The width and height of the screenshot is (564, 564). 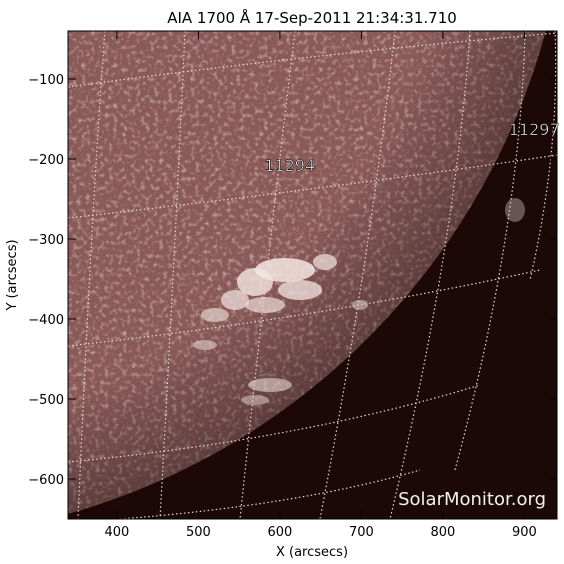 I want to click on x-tick-label: 600, so click(x=279, y=532).